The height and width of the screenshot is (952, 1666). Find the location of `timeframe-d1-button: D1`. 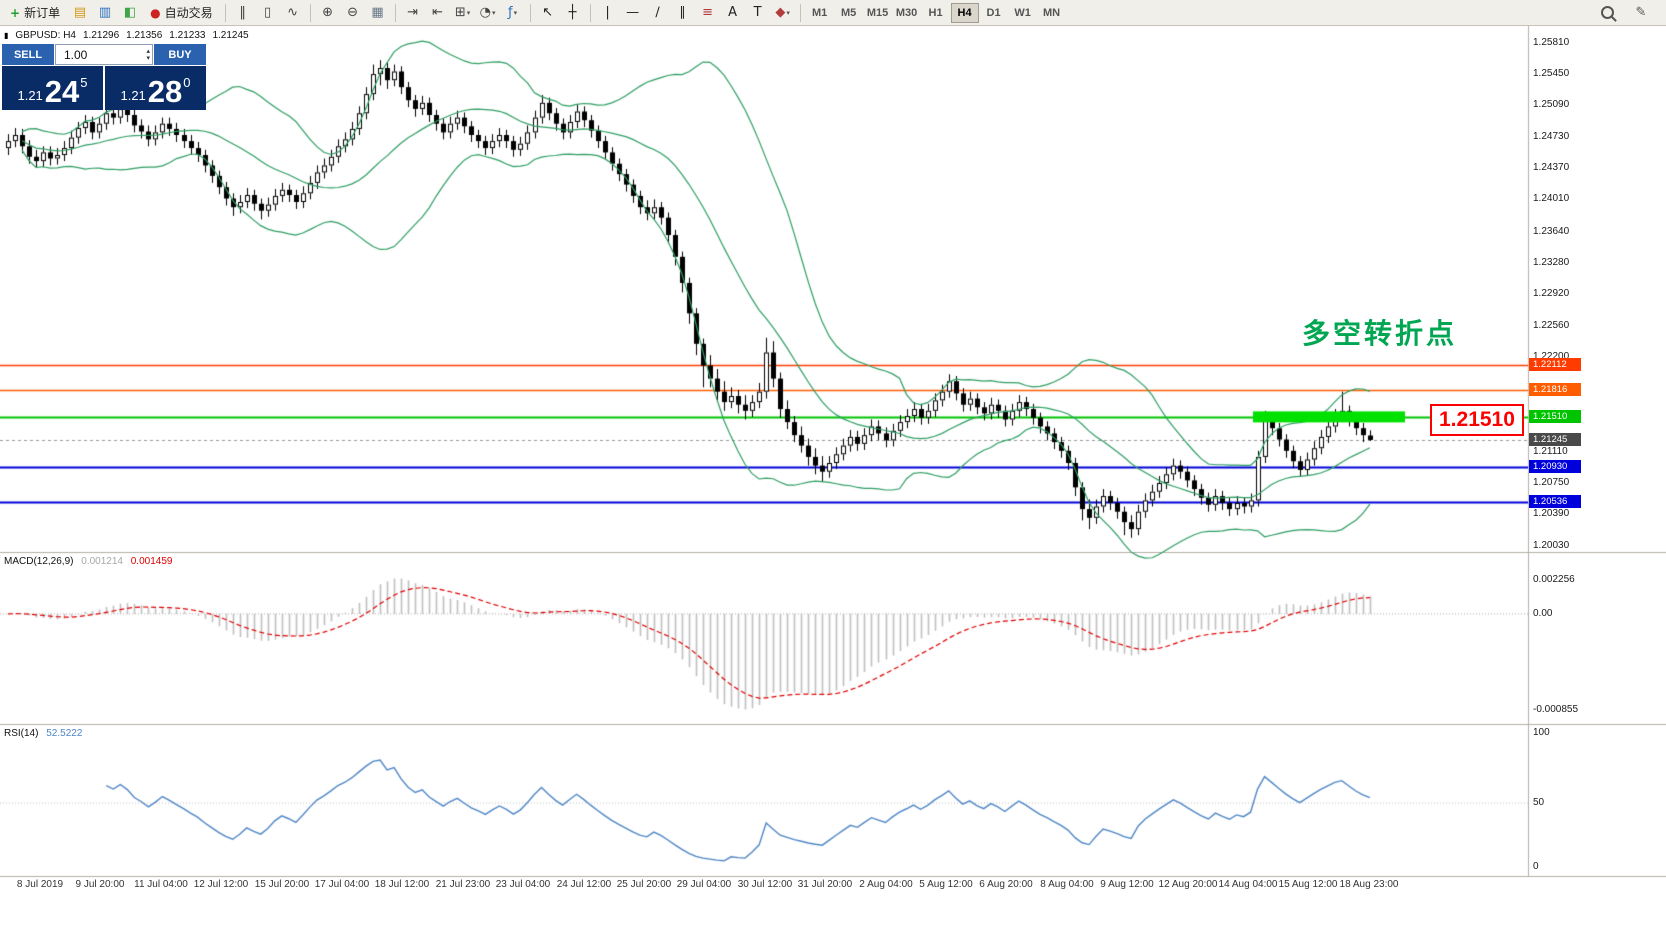

timeframe-d1-button: D1 is located at coordinates (994, 13).